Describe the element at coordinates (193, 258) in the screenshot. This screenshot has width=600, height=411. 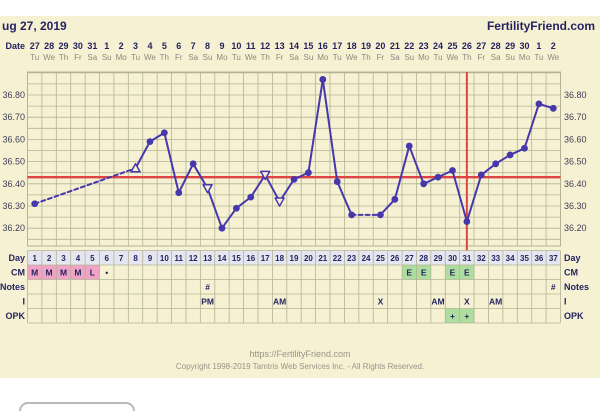
I see `day-number-cell: 12` at that location.